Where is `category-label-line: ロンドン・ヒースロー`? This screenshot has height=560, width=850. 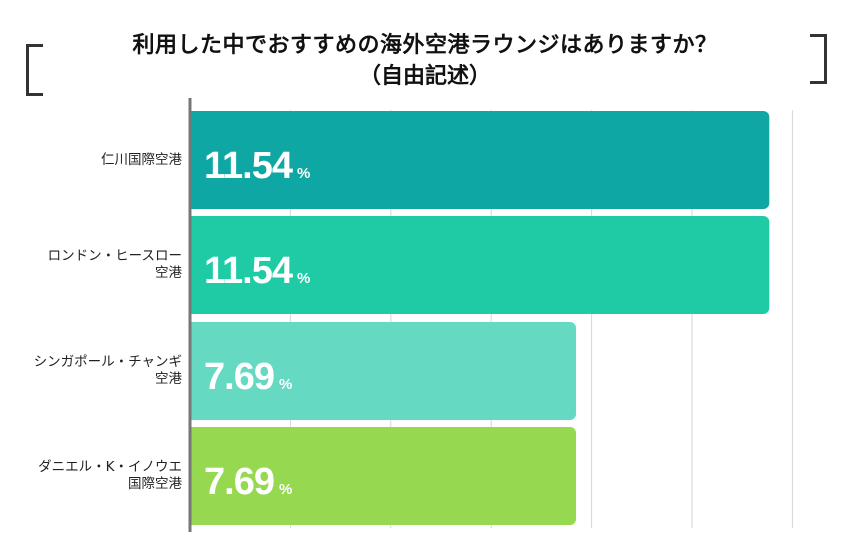 category-label-line: ロンドン・ヒースロー is located at coordinates (114, 256).